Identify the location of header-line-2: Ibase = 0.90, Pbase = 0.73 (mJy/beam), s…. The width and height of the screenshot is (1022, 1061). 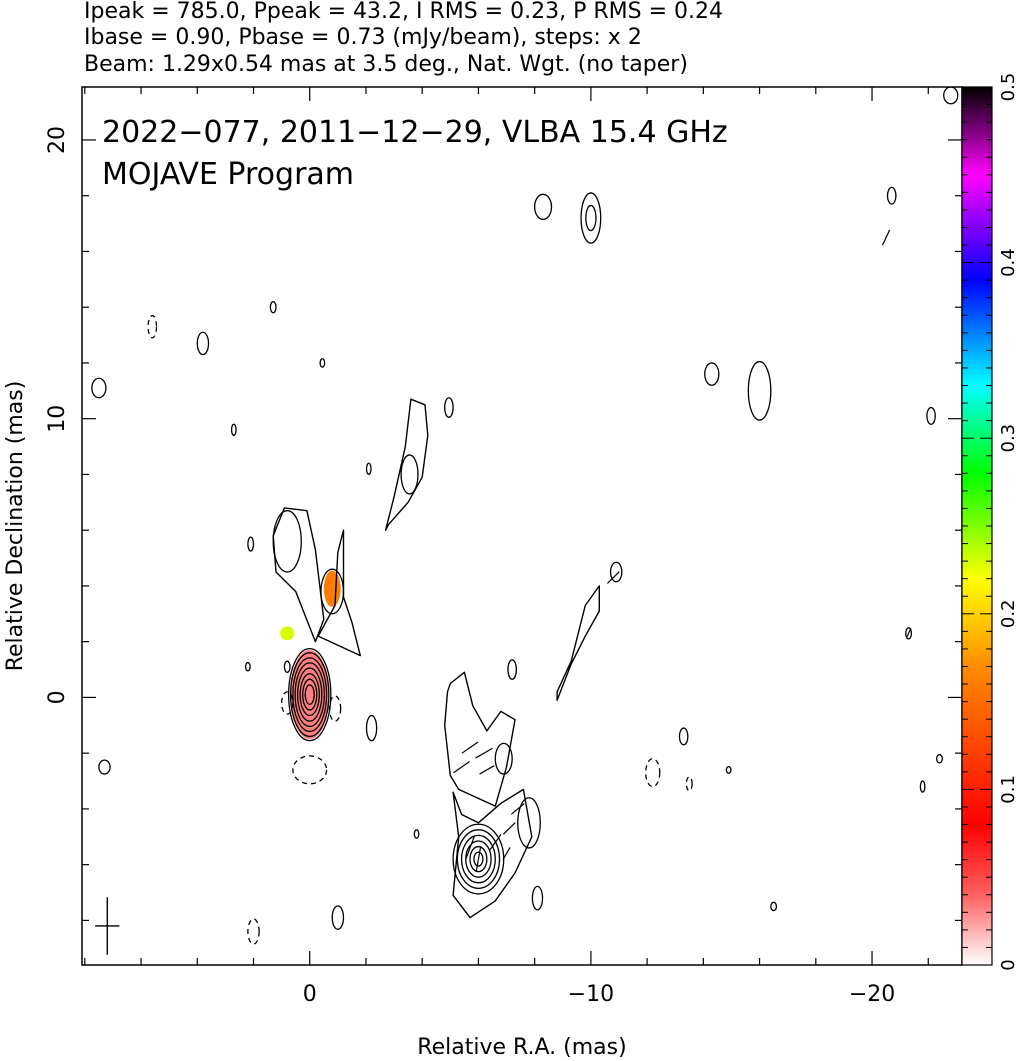
(363, 37).